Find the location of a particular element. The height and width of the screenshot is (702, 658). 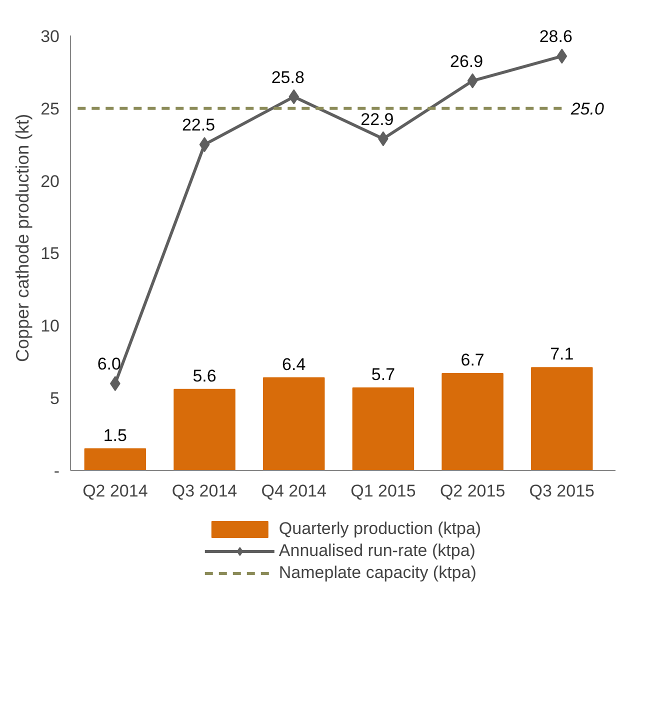

data-label: 26.9 is located at coordinates (467, 61).